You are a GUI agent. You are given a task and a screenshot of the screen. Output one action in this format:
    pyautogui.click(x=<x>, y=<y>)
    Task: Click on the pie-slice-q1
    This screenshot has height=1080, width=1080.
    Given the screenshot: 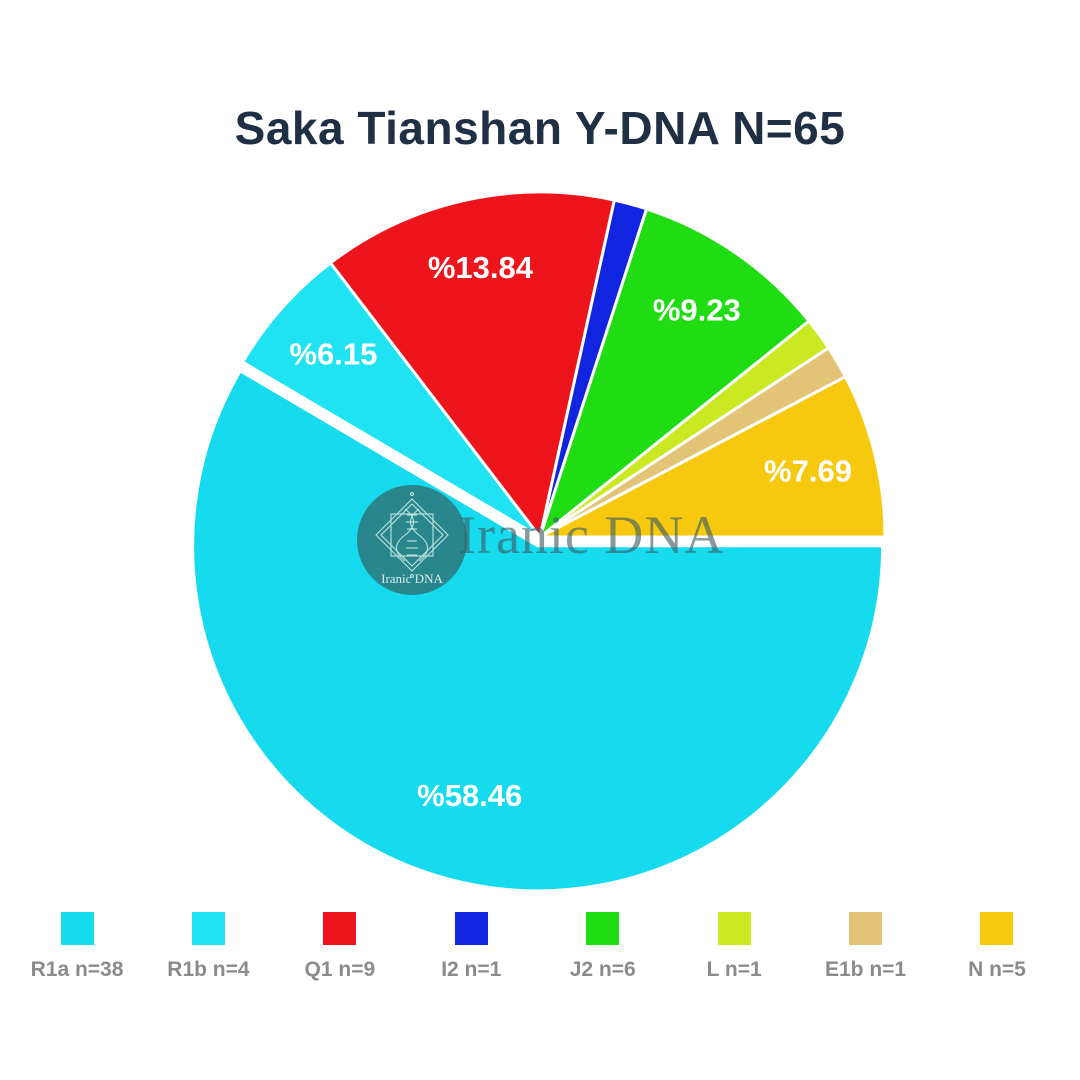 What is the action you would take?
    pyautogui.click(x=472, y=365)
    